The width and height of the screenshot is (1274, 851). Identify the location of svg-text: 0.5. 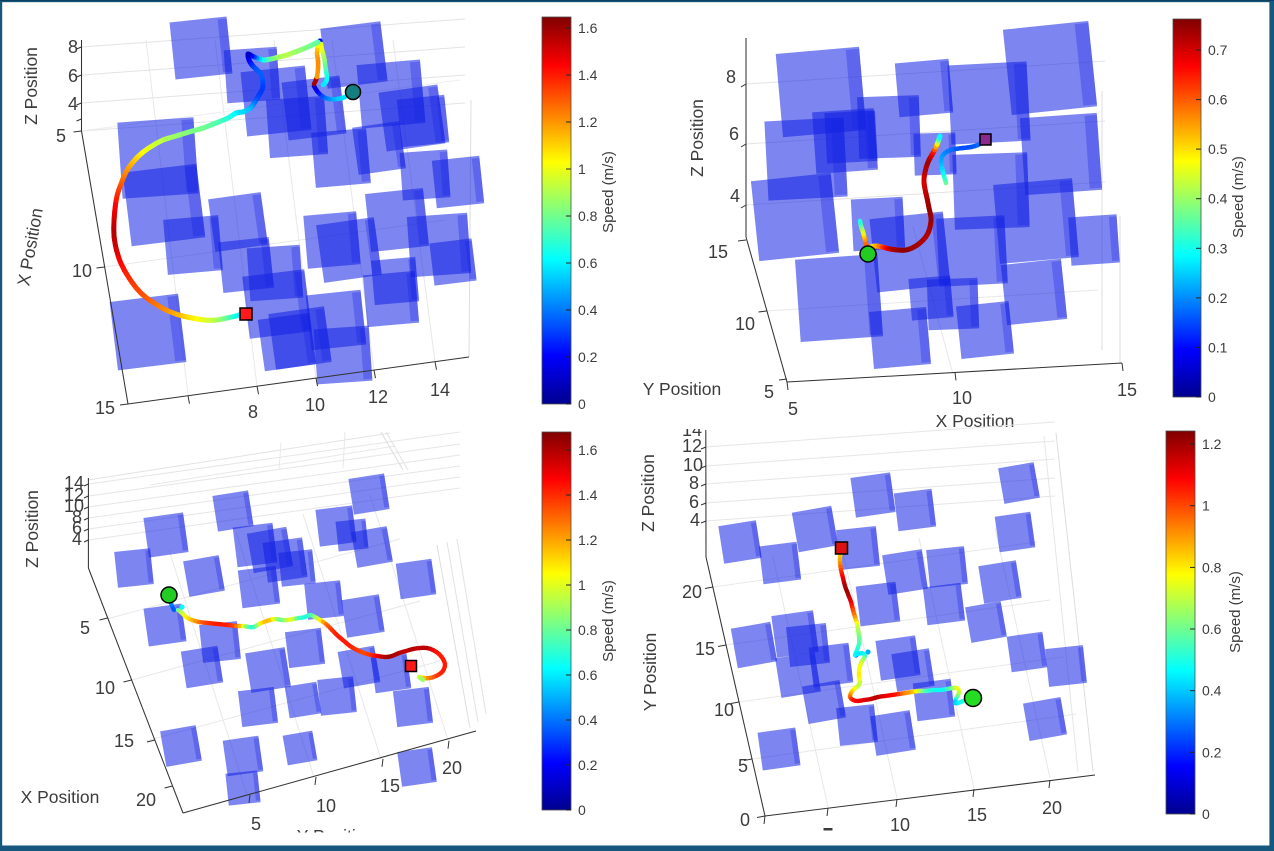
(1218, 149).